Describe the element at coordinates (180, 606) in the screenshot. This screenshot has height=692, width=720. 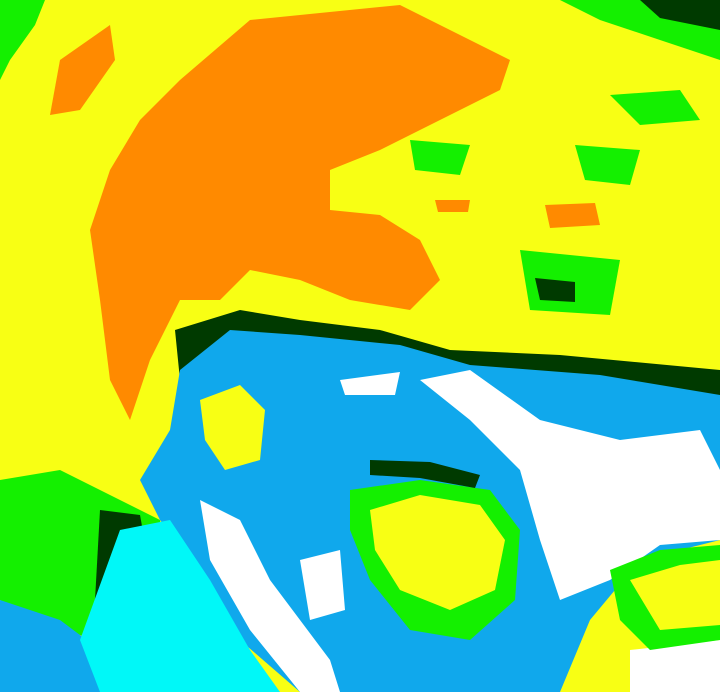
I see `class-cyan-region` at that location.